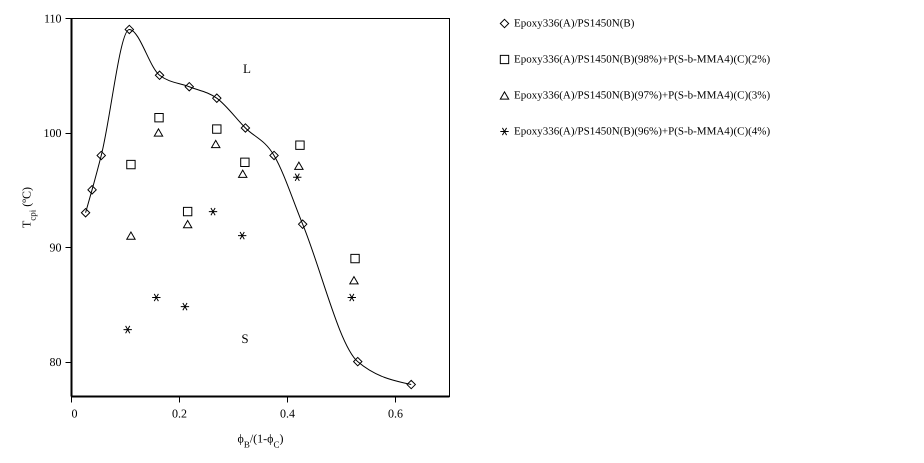 This screenshot has width=924, height=463. What do you see at coordinates (574, 24) in the screenshot?
I see `legend-label: Epoxy336(A)/PS1450N(B)` at bounding box center [574, 24].